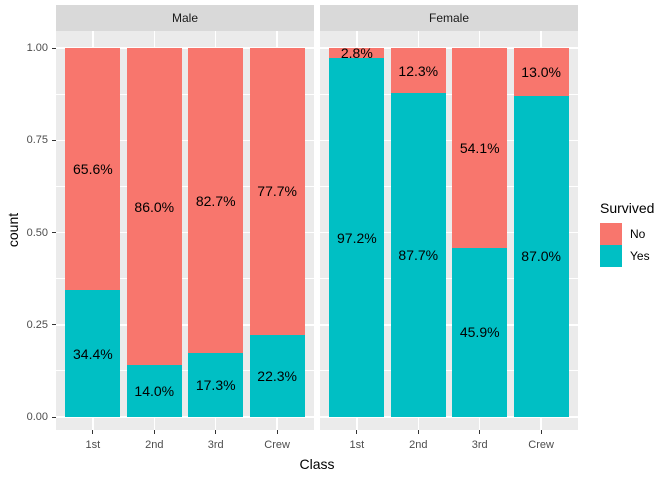 The width and height of the screenshot is (672, 480). I want to click on bar-label: 45.9%, so click(479, 332).